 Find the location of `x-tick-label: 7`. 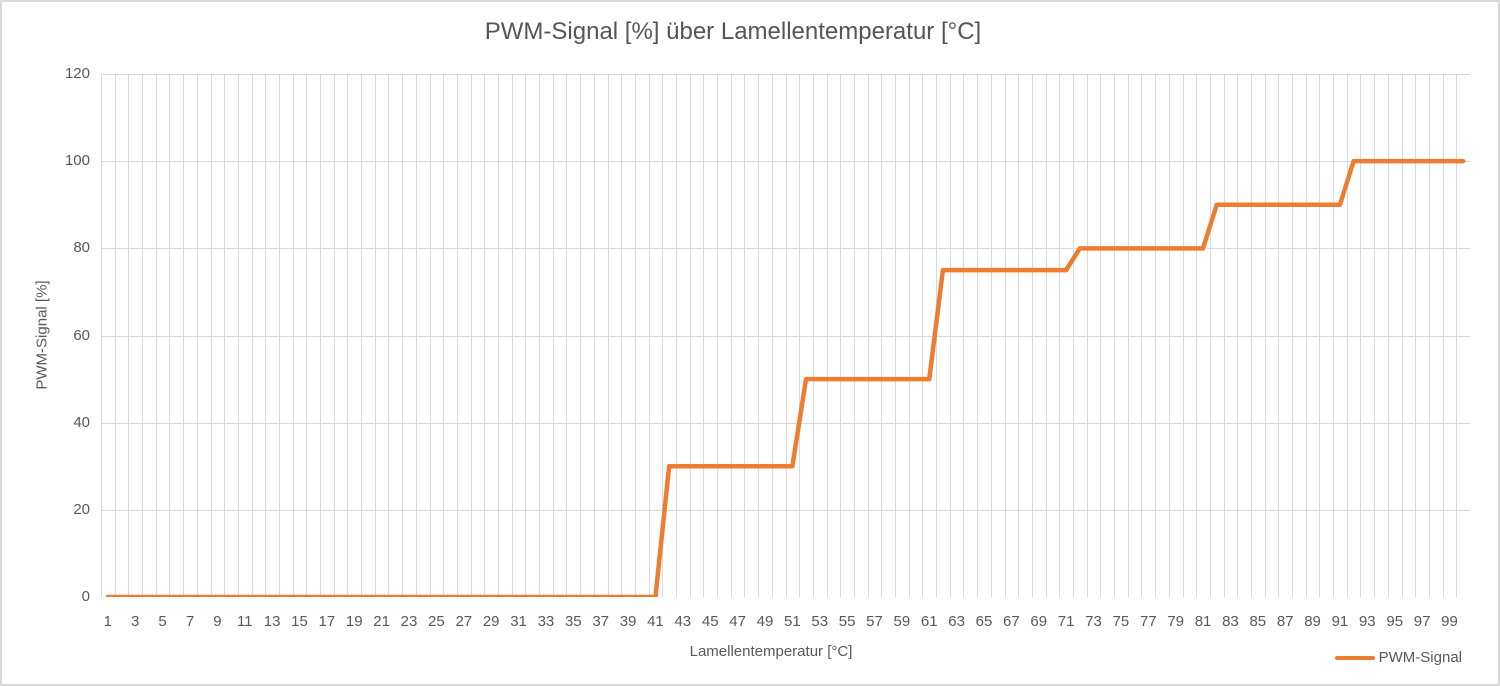

x-tick-label: 7 is located at coordinates (190, 621).